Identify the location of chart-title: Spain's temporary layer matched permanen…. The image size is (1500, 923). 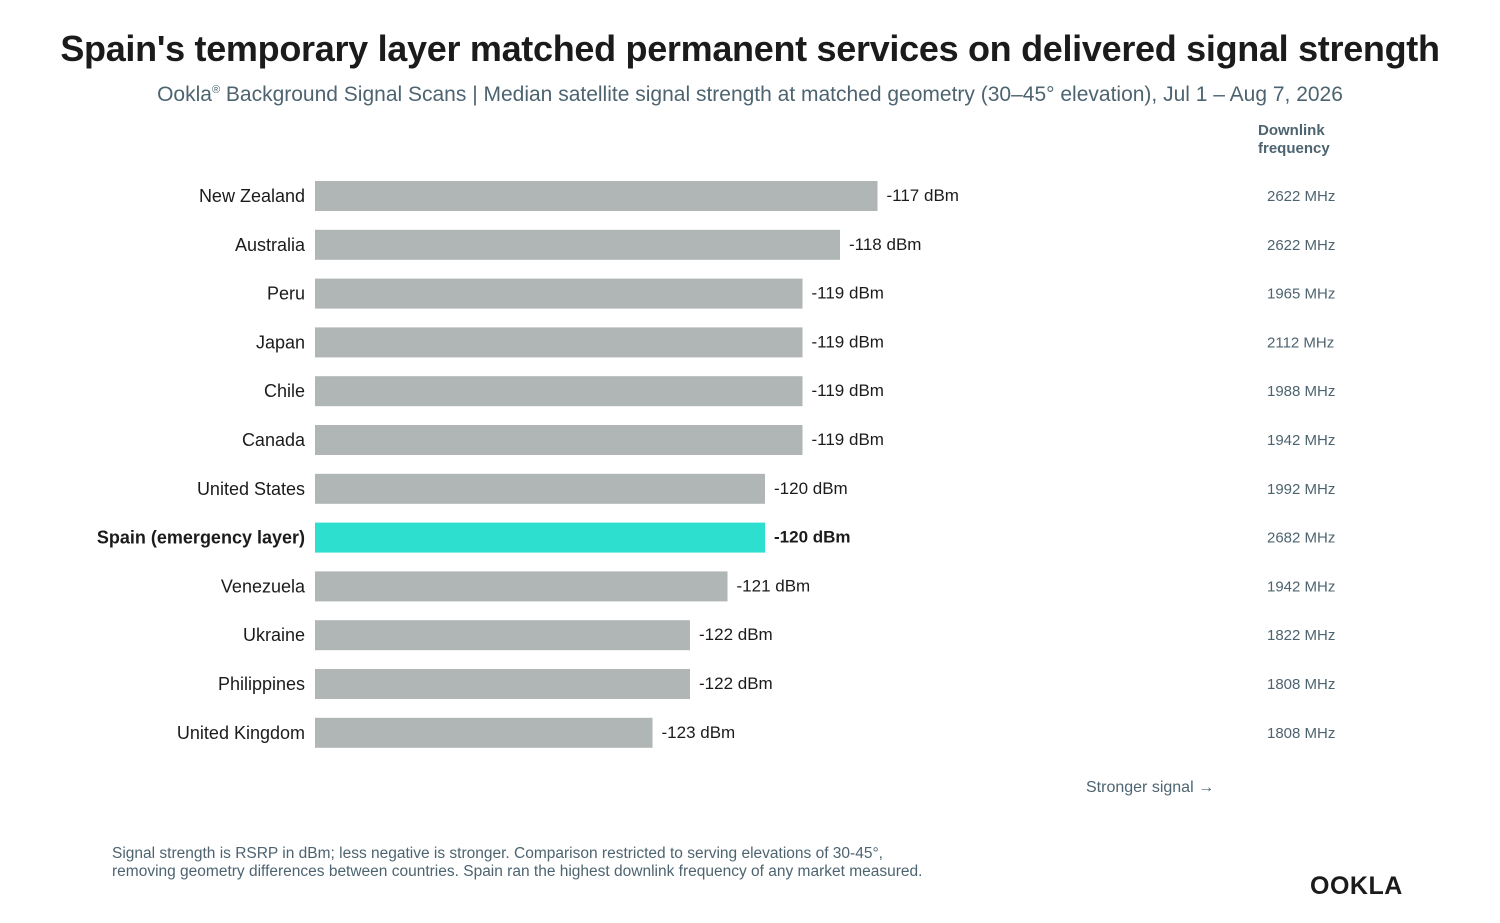
(750, 48).